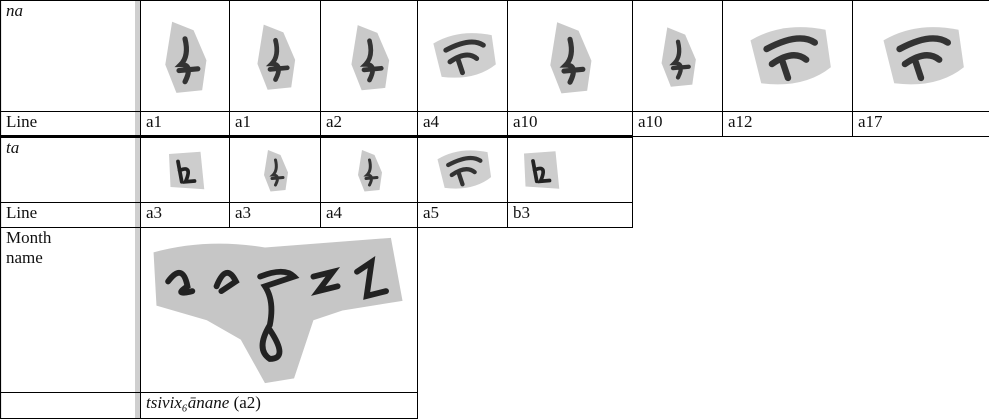 The image size is (989, 419). Describe the element at coordinates (187, 402) in the screenshot. I see `caption-word: tsivix₆ānane` at that location.